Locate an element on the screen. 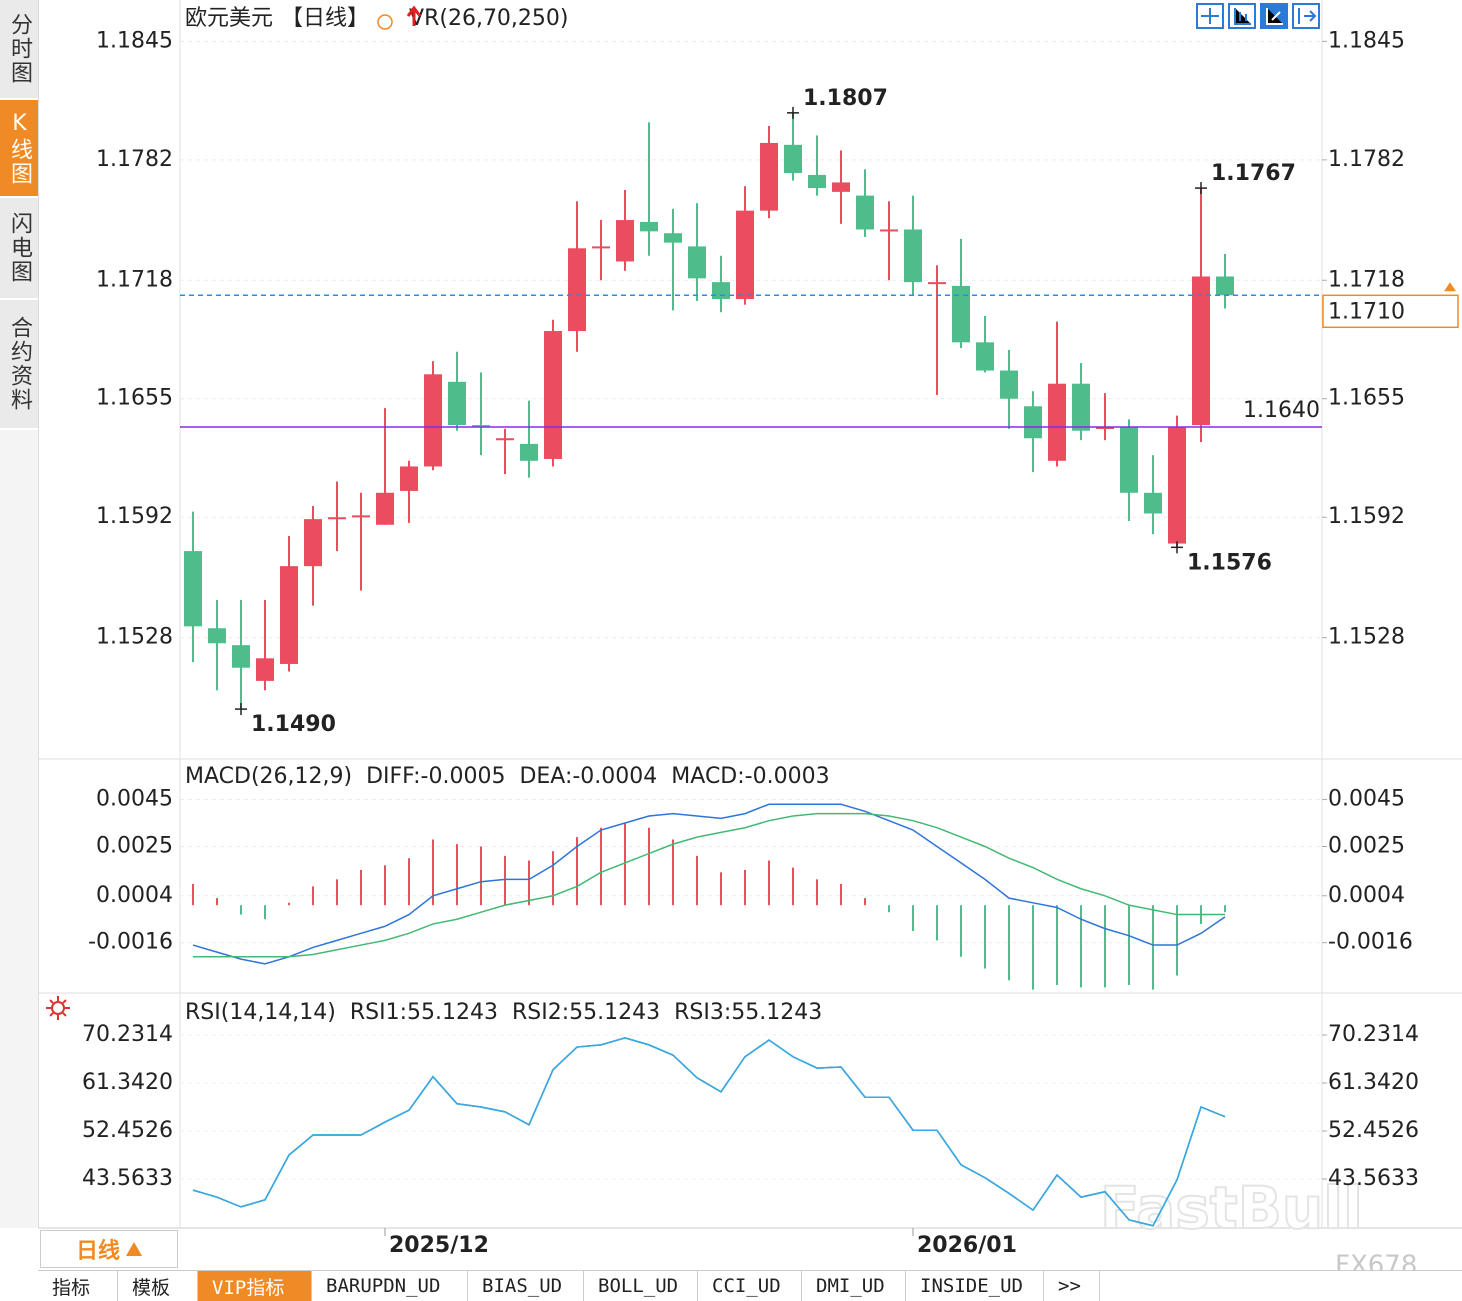  settings-icon-rays is located at coordinates (58, 1008).